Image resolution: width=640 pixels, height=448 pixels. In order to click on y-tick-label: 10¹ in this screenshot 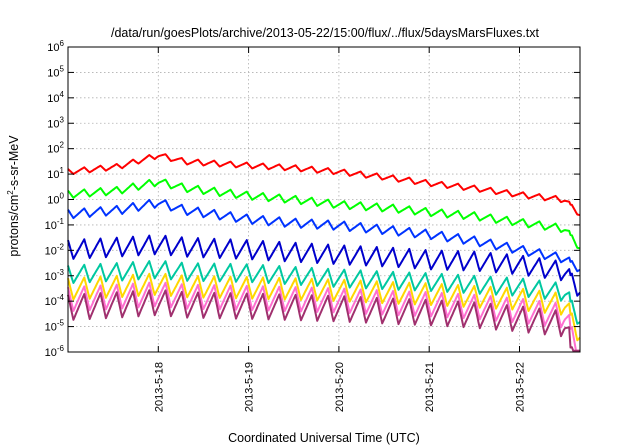, I will do `click(55, 173)`.